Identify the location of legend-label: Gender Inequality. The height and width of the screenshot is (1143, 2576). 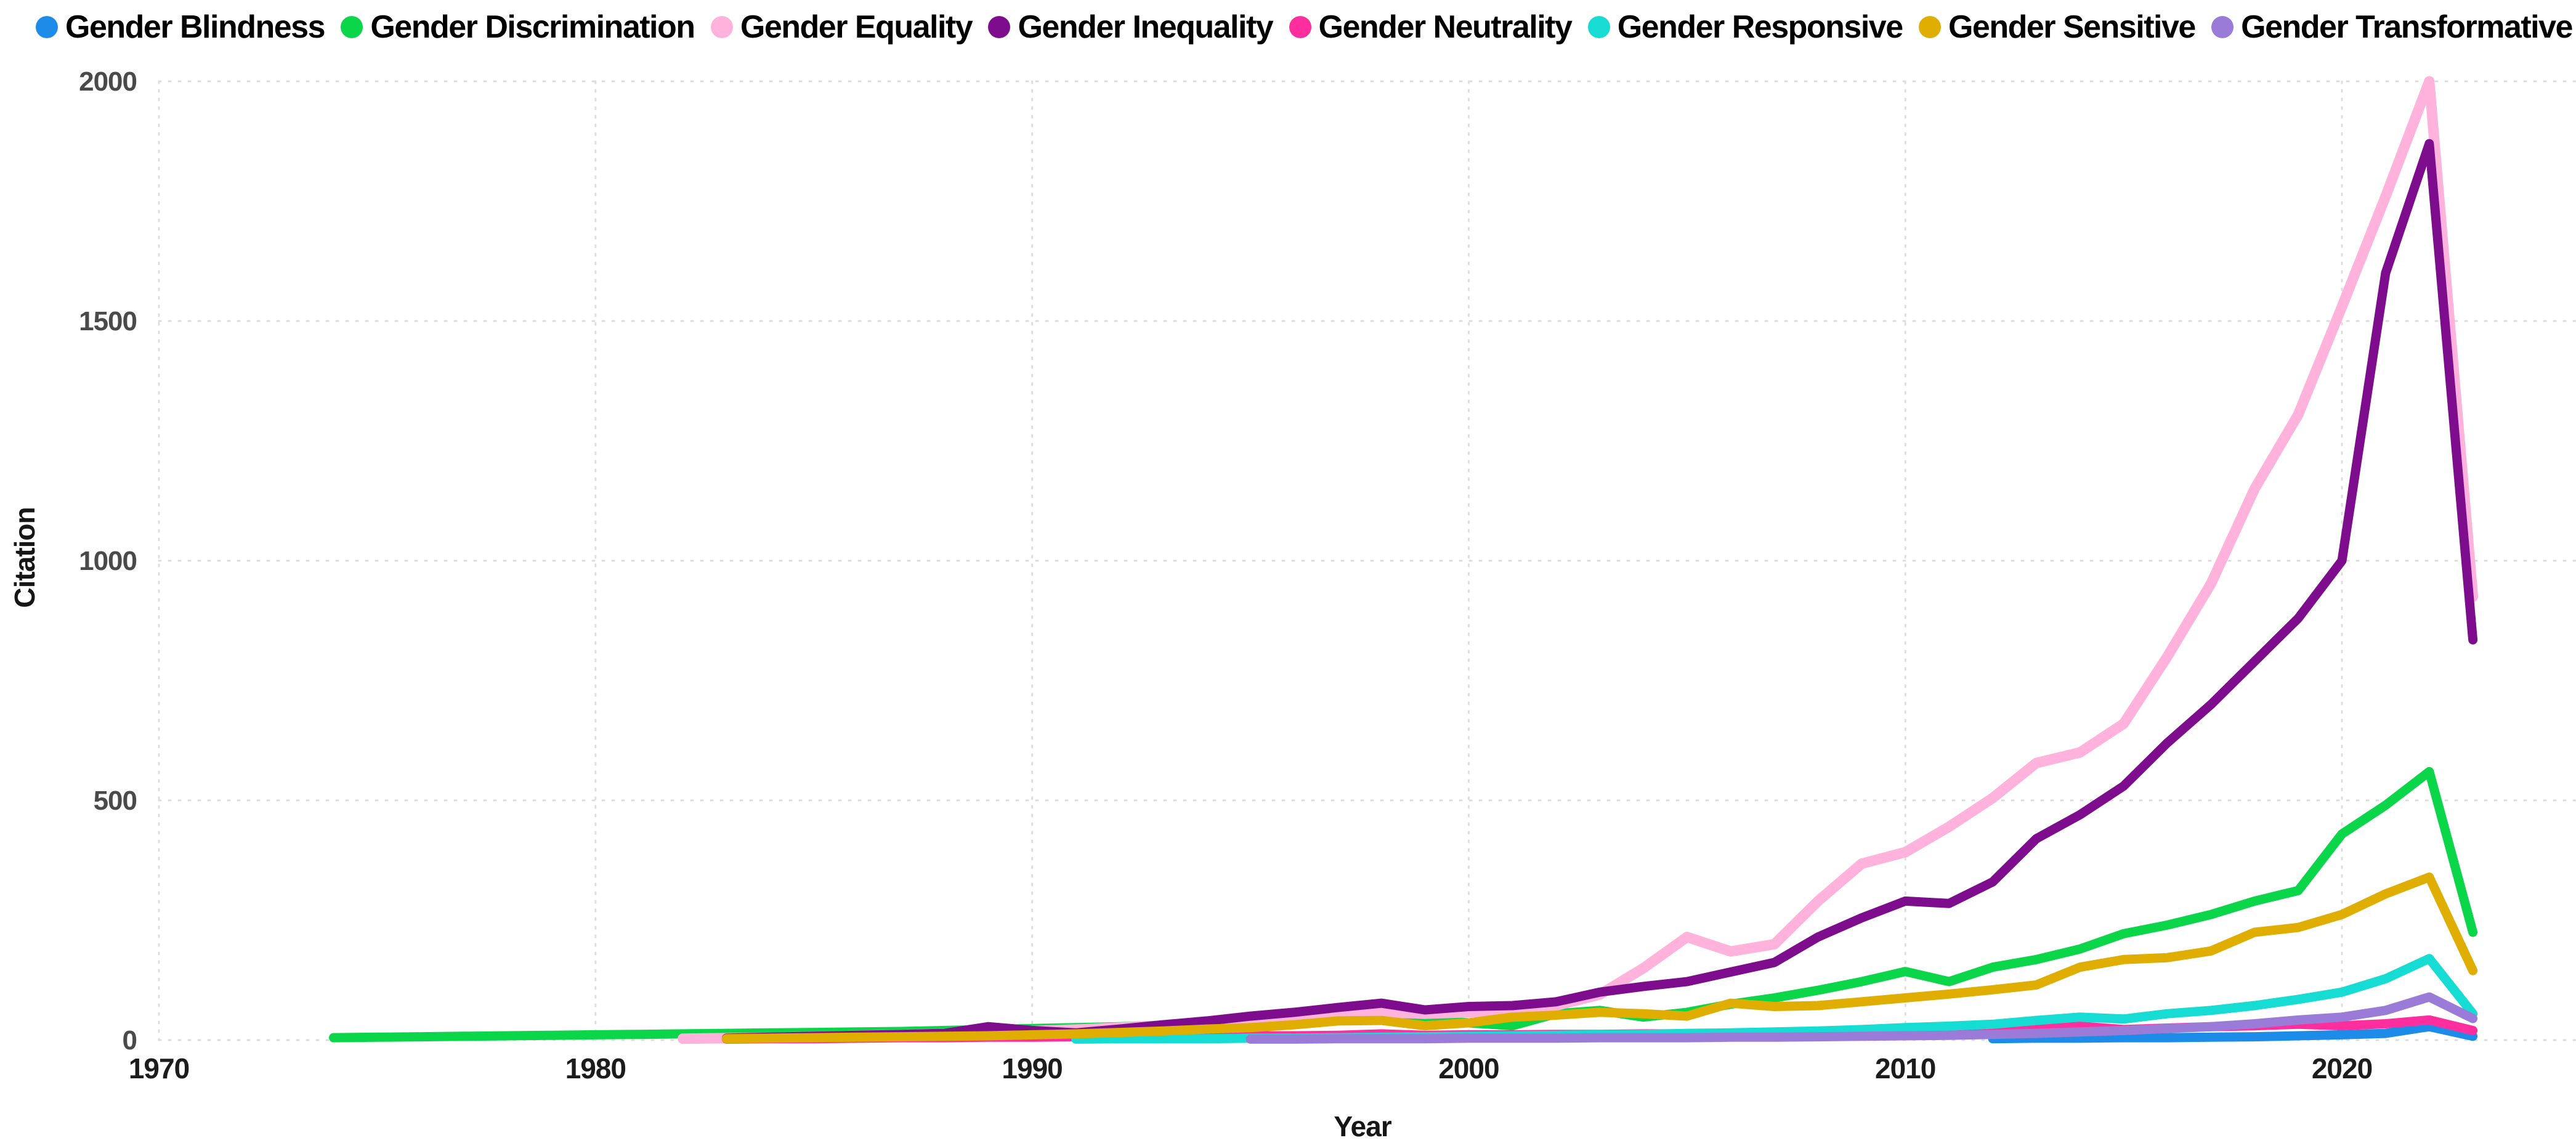
(1145, 27).